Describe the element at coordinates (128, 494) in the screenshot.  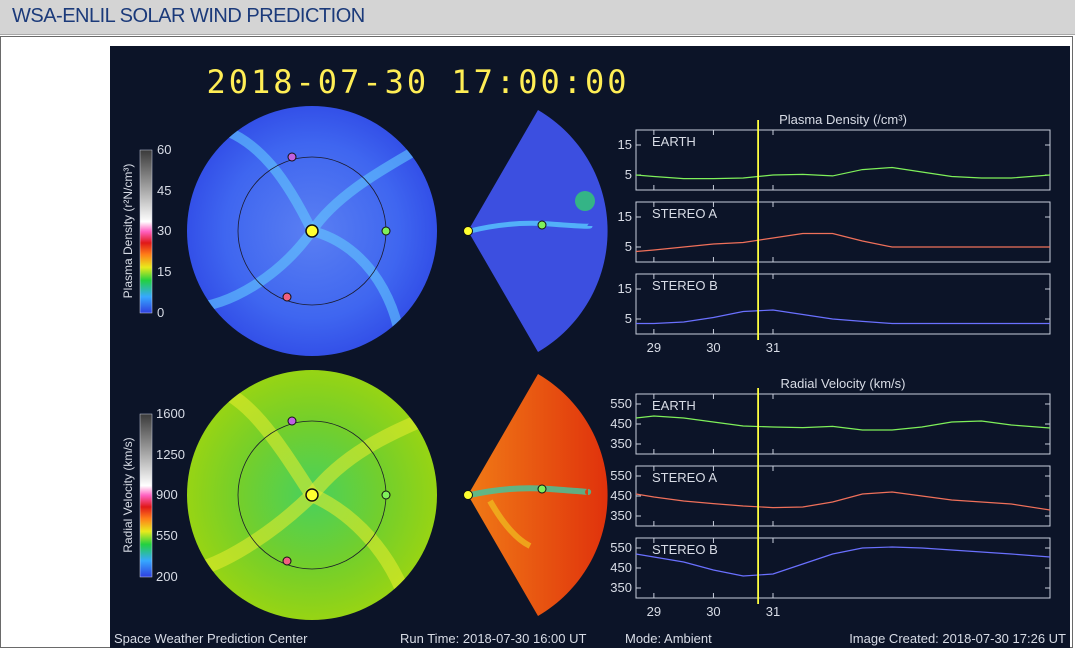
I see `velocity-colorbar-label: Radial Velocity (km/s)` at that location.